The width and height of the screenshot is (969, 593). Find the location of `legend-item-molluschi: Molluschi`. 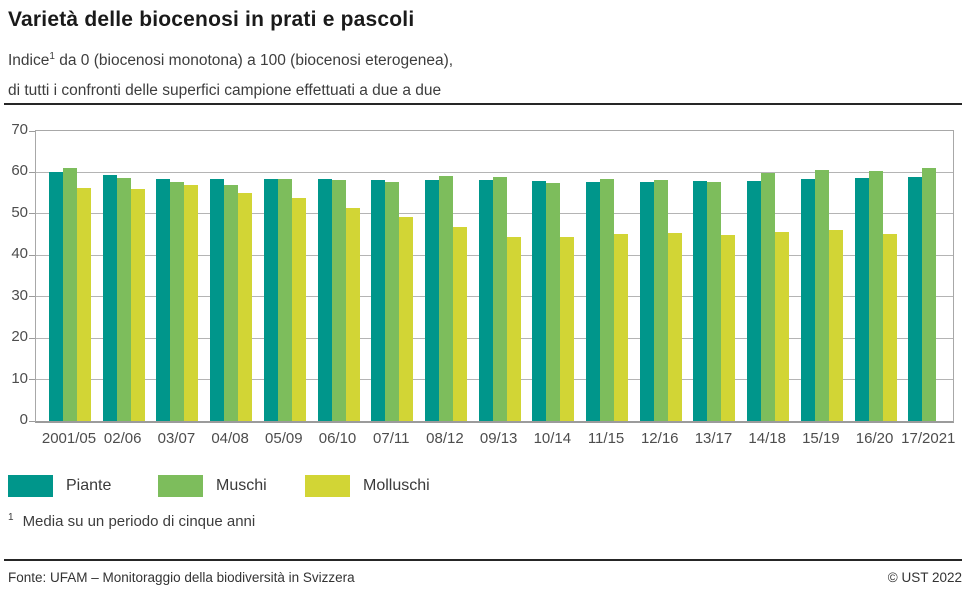

legend-item-molluschi: Molluschi is located at coordinates (367, 486).